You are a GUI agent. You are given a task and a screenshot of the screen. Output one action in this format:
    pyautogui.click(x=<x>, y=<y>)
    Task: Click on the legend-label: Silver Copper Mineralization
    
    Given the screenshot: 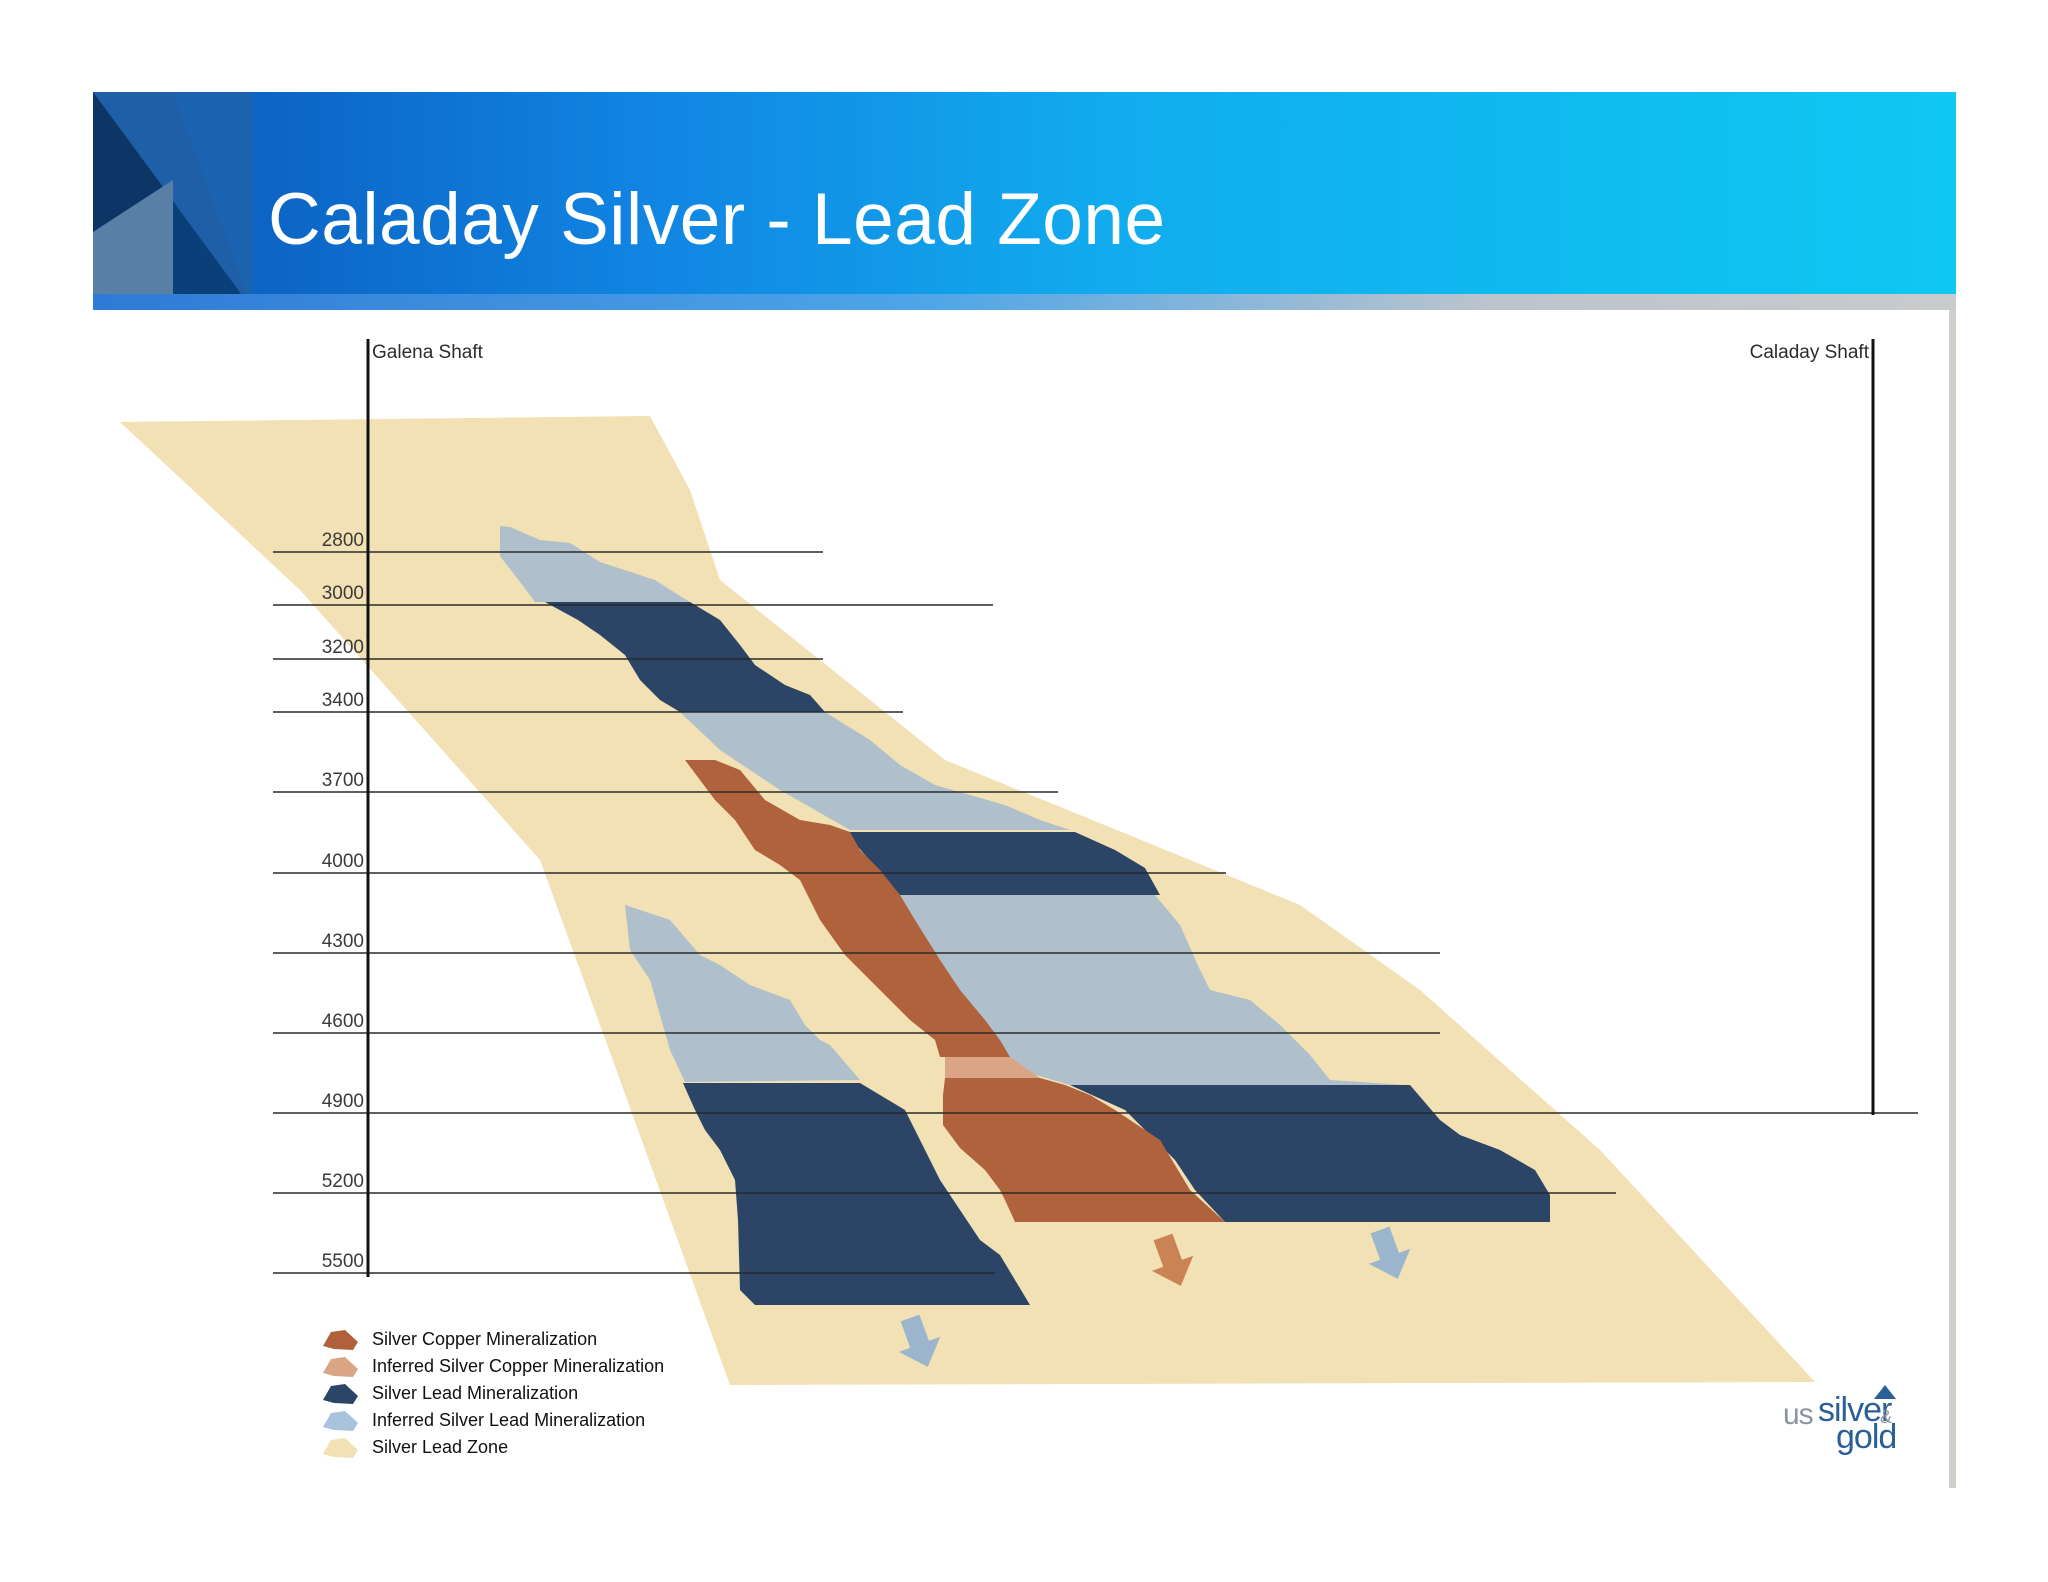 What is the action you would take?
    pyautogui.click(x=485, y=1339)
    